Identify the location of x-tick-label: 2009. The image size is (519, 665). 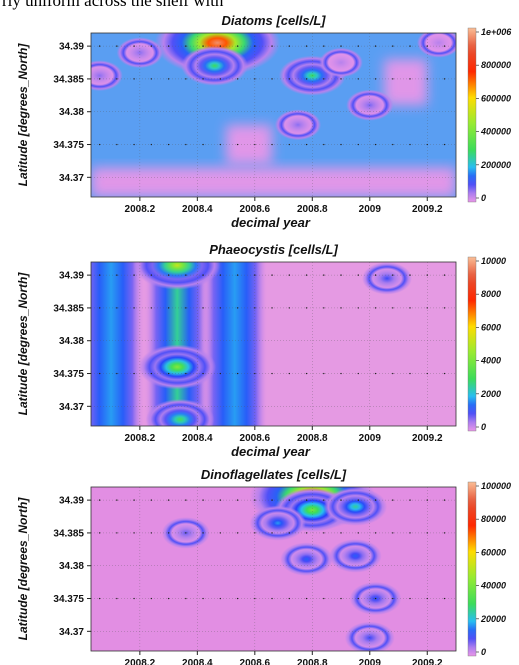
(370, 438).